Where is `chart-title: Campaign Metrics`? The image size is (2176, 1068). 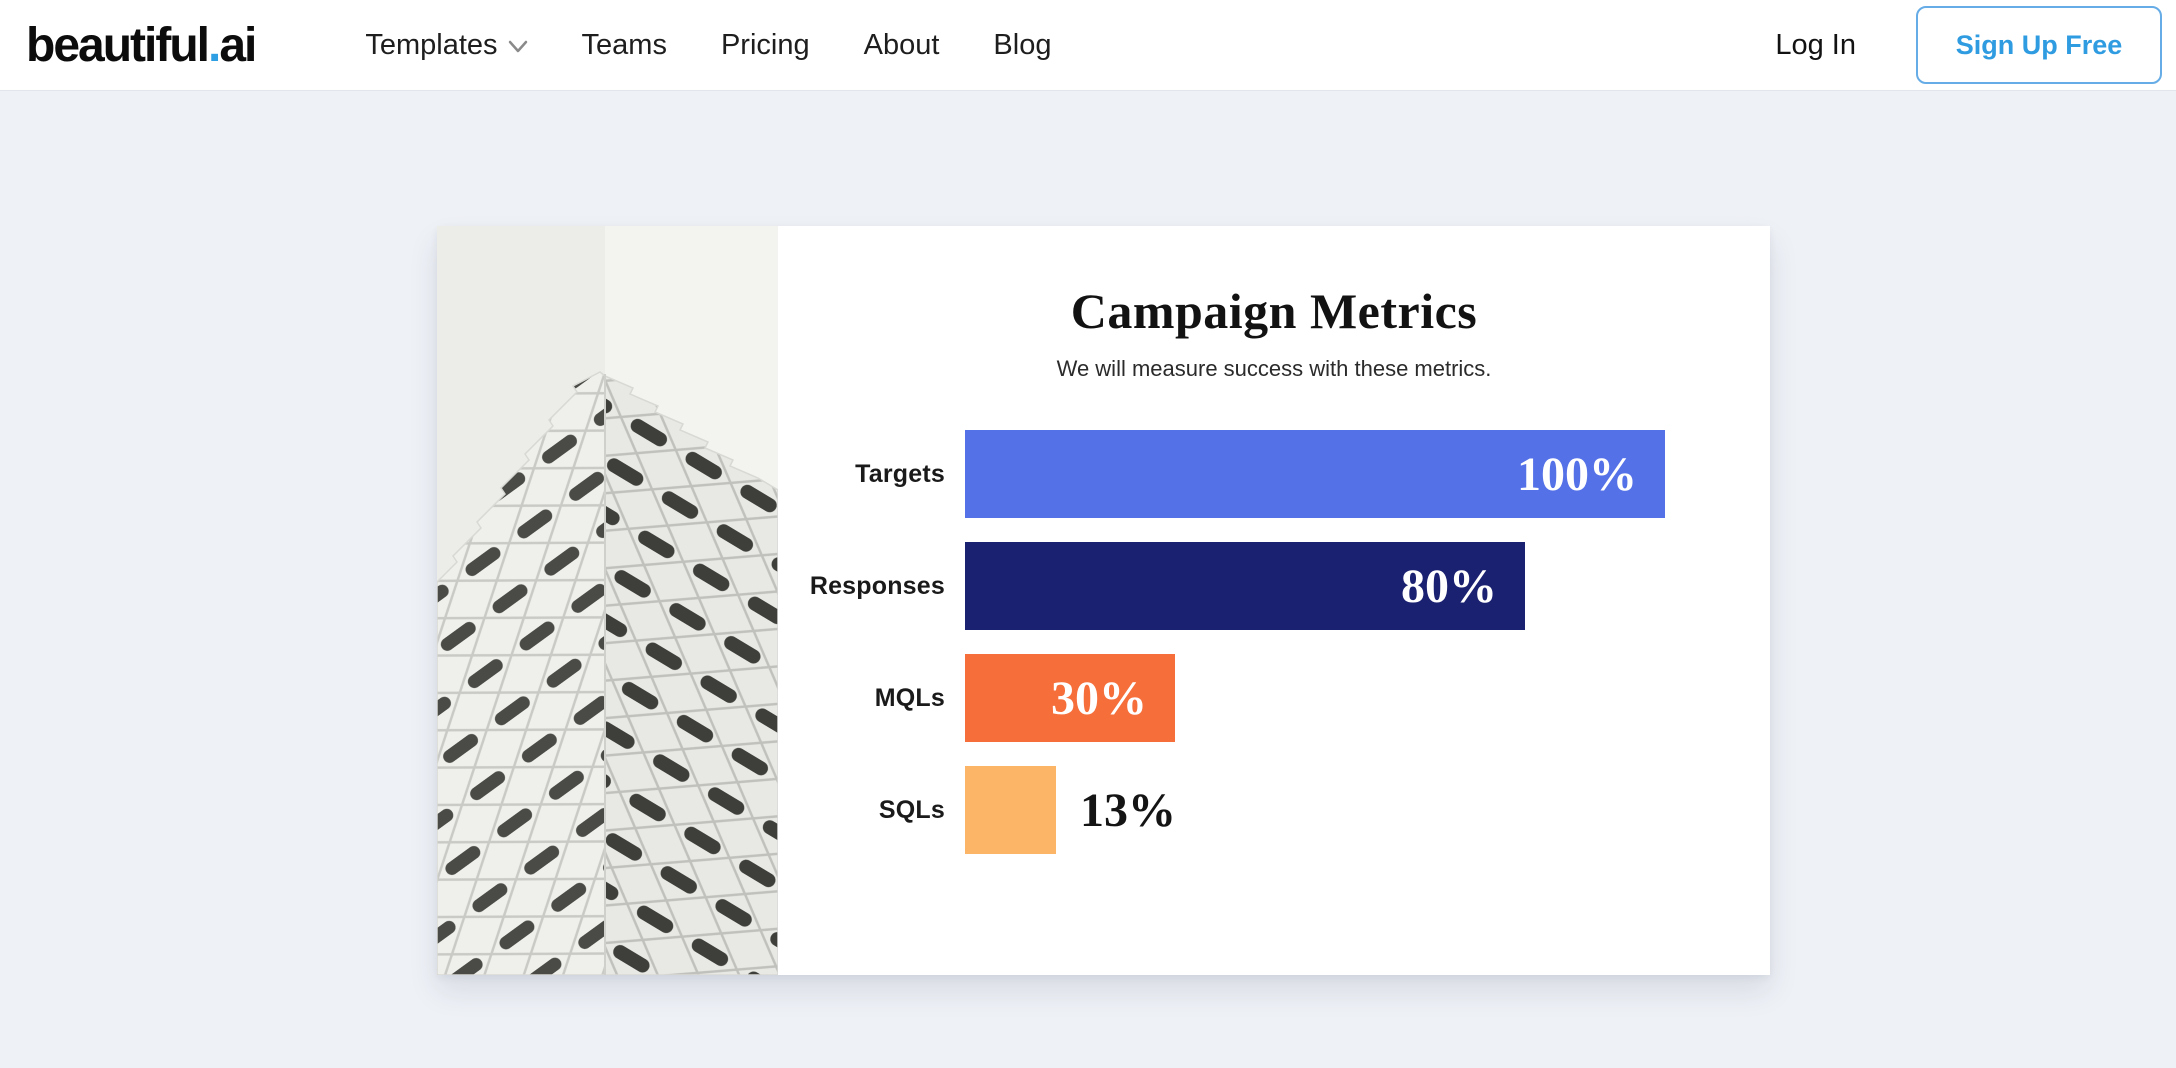
chart-title: Campaign Metrics is located at coordinates (1274, 311).